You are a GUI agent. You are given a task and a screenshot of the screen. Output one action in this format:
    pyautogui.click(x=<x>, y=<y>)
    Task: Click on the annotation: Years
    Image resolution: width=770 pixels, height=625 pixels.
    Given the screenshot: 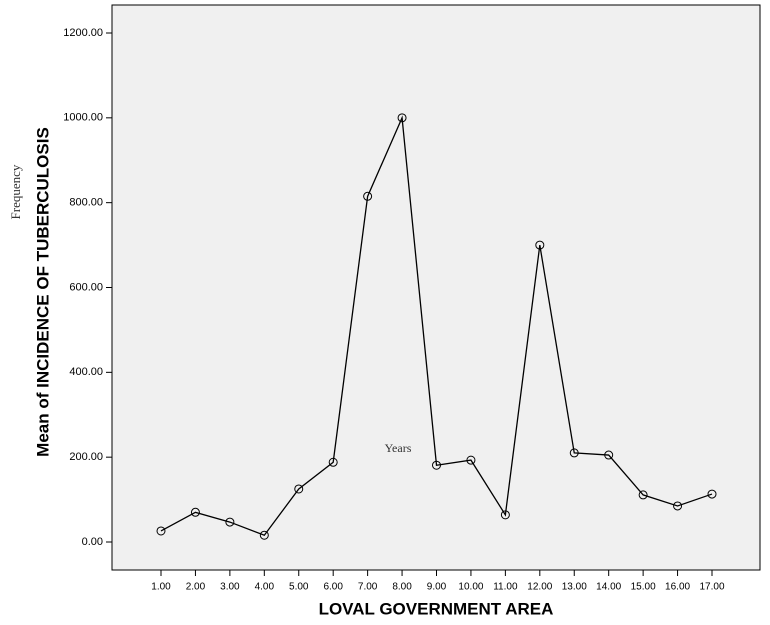 What is the action you would take?
    pyautogui.click(x=398, y=448)
    